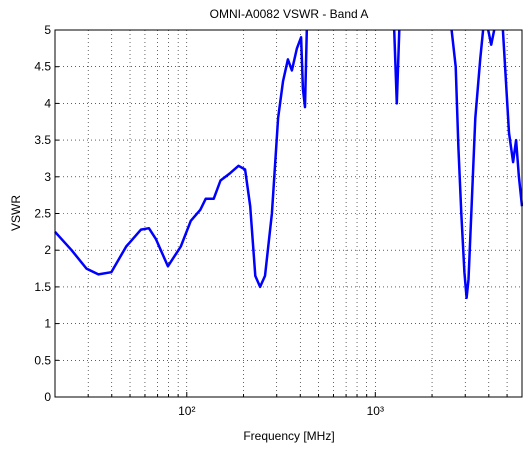 This screenshot has height=450, width=523. What do you see at coordinates (42, 140) in the screenshot?
I see `y-tick-label: 3.5` at bounding box center [42, 140].